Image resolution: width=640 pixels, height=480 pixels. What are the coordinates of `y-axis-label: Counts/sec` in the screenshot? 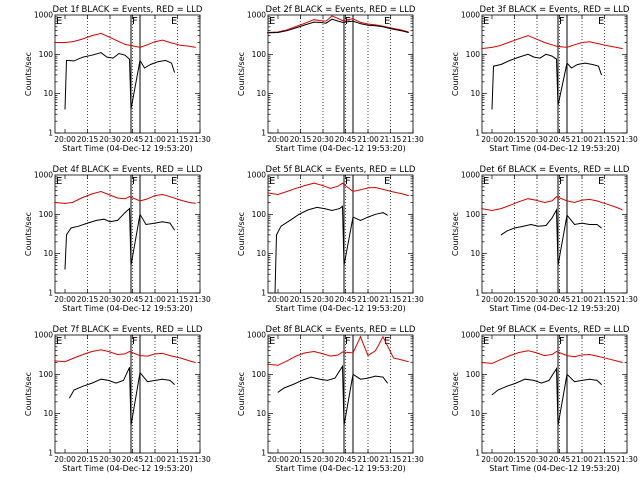 It's located at (241, 234).